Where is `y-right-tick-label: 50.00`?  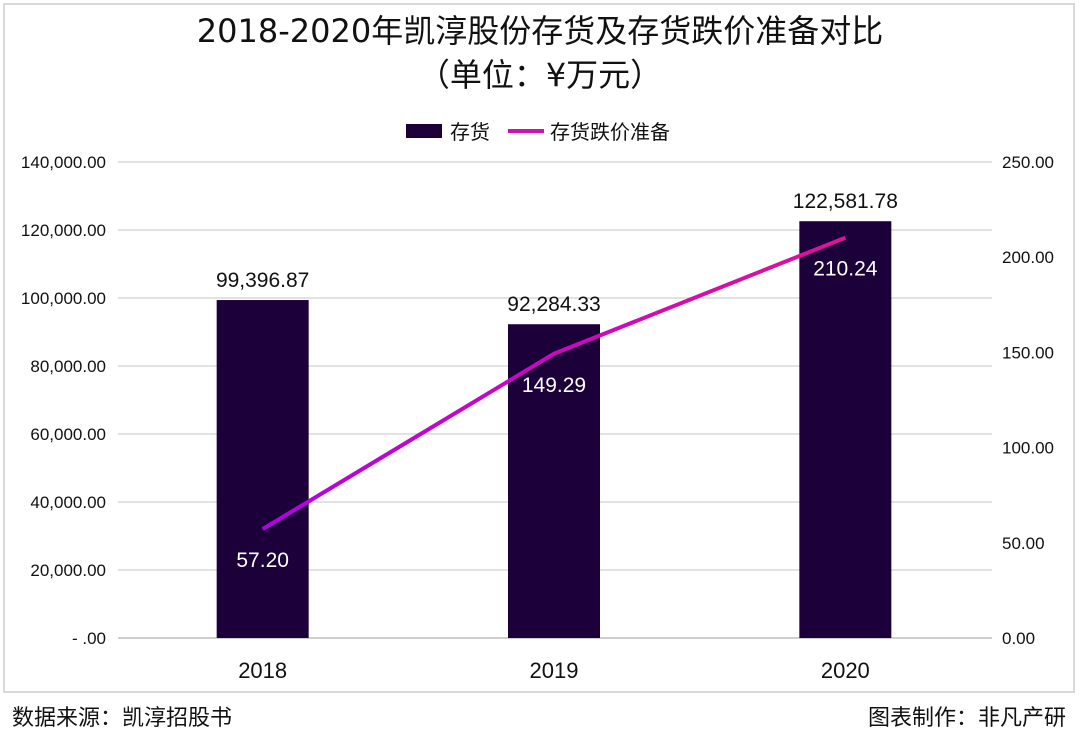
y-right-tick-label: 50.00 is located at coordinates (1023, 543).